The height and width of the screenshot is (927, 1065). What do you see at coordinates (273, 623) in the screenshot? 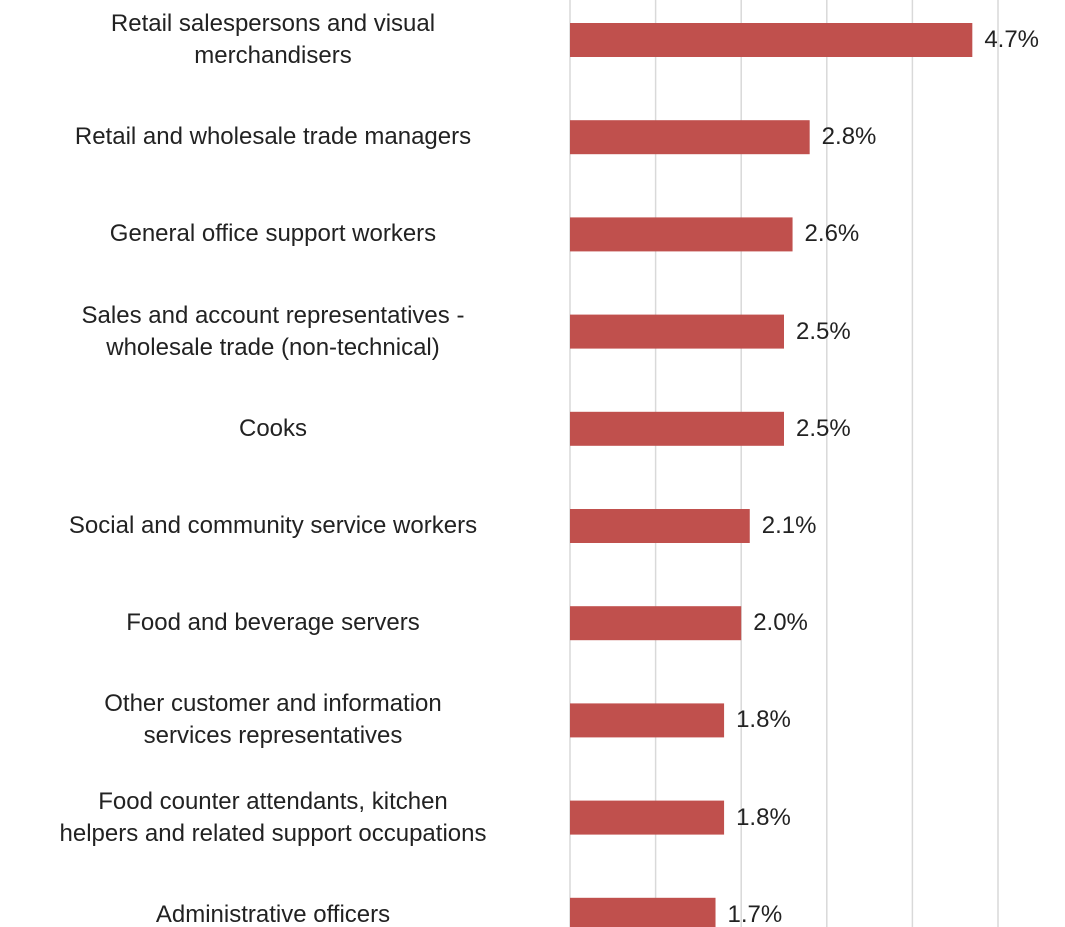
I see `category-label: Food and beverage servers` at bounding box center [273, 623].